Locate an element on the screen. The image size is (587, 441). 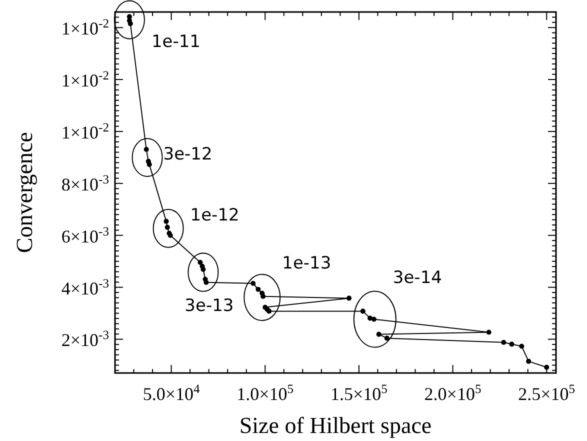
annotation: 1e-12 is located at coordinates (215, 215).